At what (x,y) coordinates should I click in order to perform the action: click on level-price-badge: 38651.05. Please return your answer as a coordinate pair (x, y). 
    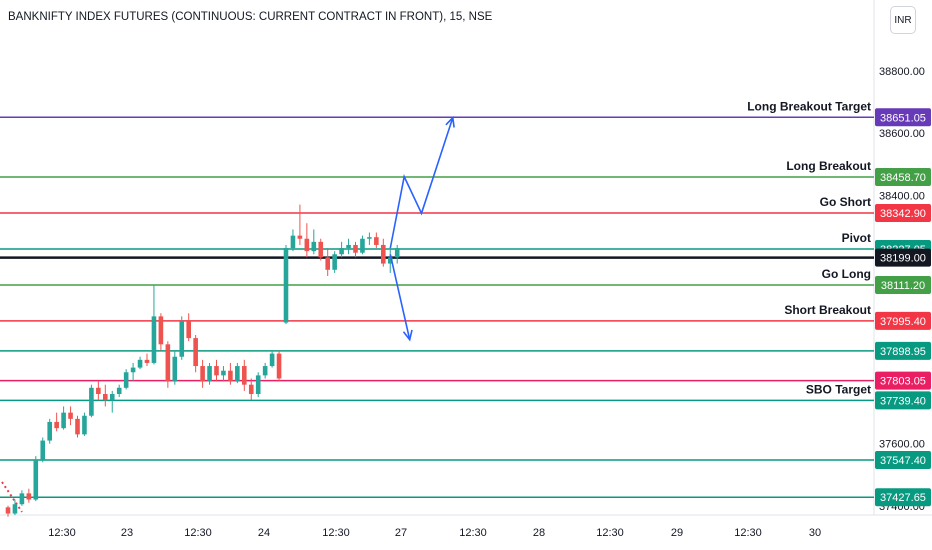
    Looking at the image, I should click on (903, 117).